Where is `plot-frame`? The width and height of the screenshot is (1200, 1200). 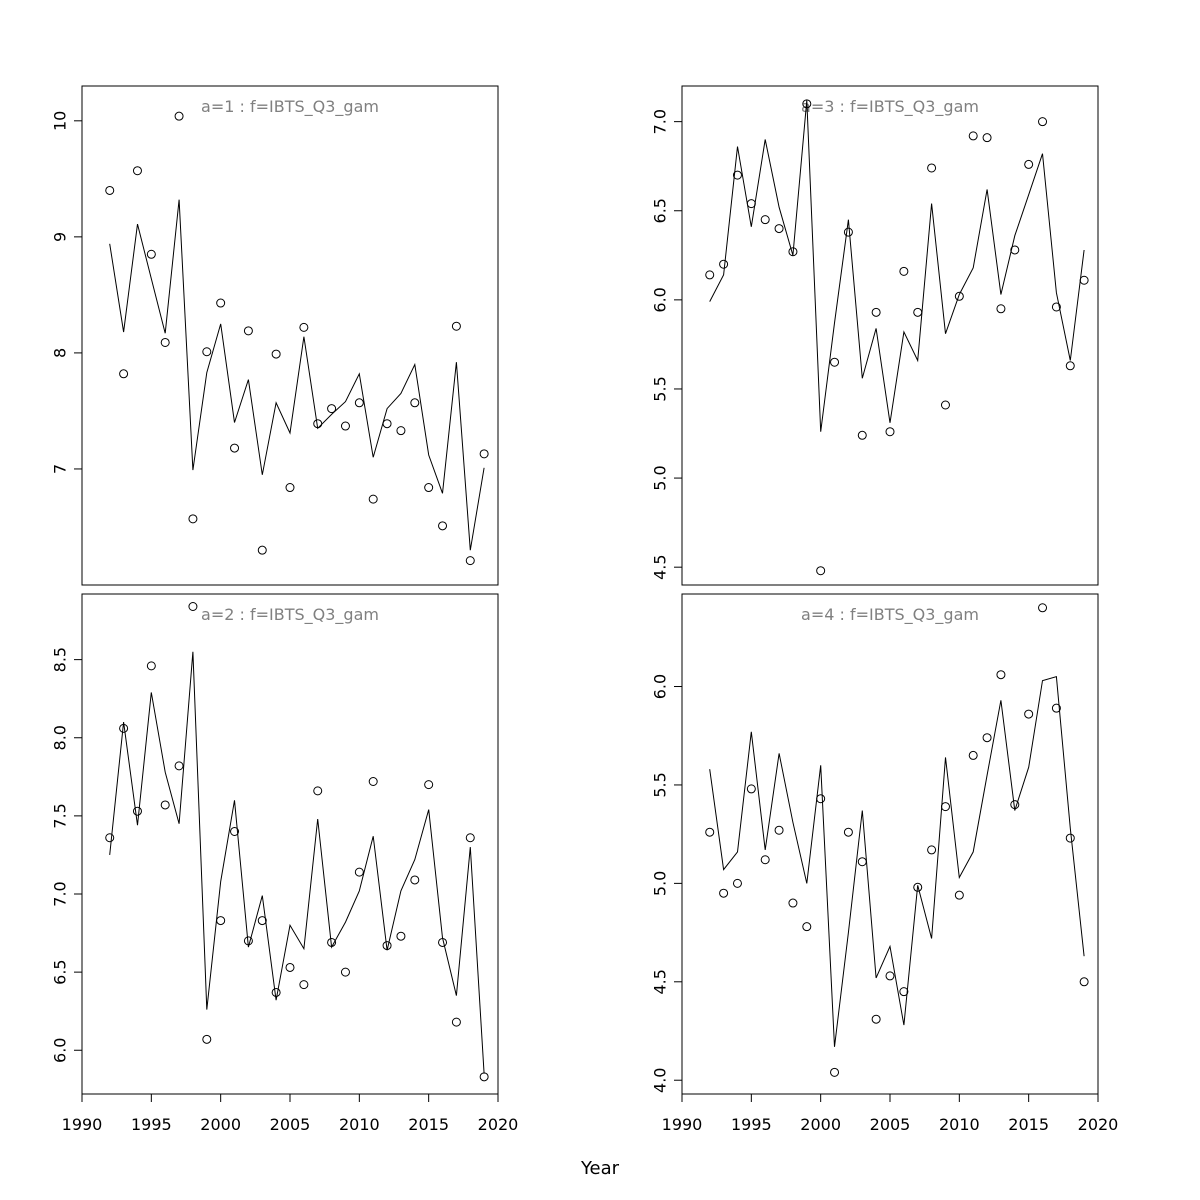 plot-frame is located at coordinates (890, 335).